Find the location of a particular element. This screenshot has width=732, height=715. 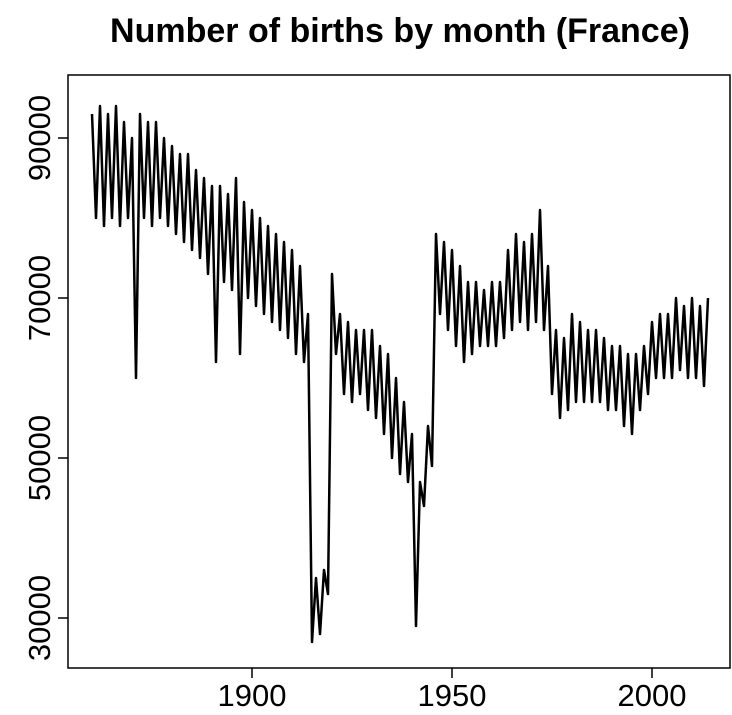

x-tick-label: 1950 is located at coordinates (452, 695).